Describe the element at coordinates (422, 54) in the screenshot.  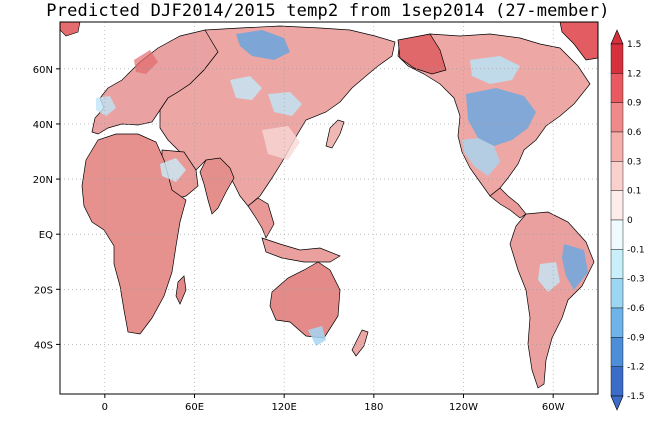
I see `landmass-alaska` at that location.